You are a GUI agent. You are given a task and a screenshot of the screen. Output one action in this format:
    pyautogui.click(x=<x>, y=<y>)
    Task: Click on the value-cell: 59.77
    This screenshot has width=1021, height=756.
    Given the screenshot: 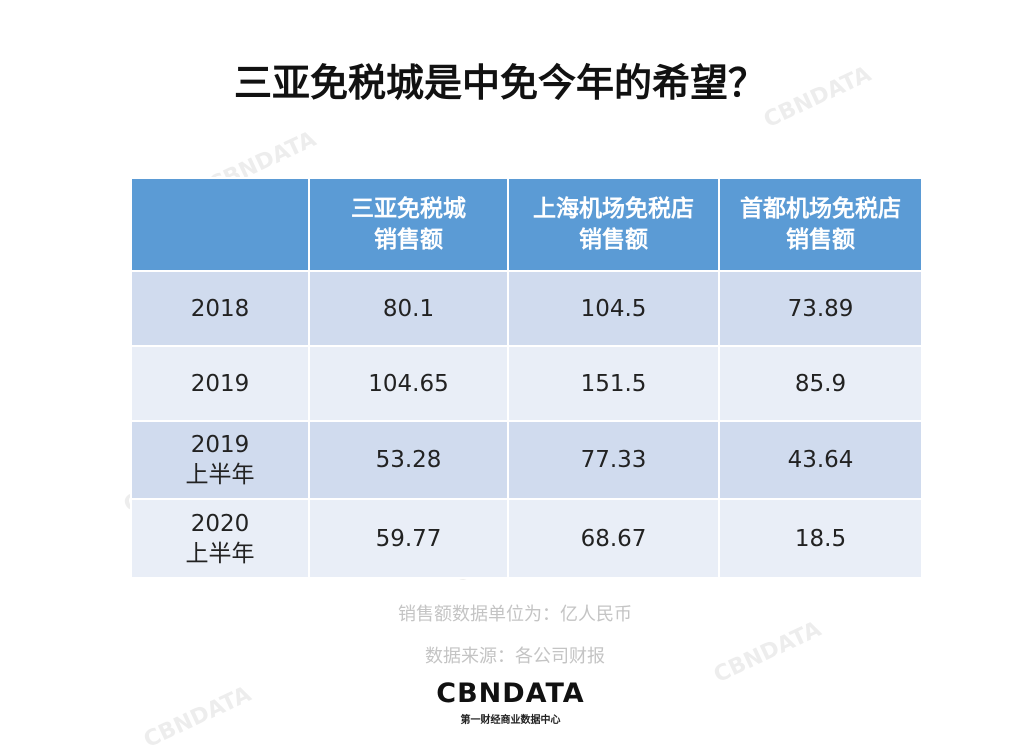 What is the action you would take?
    pyautogui.click(x=408, y=538)
    